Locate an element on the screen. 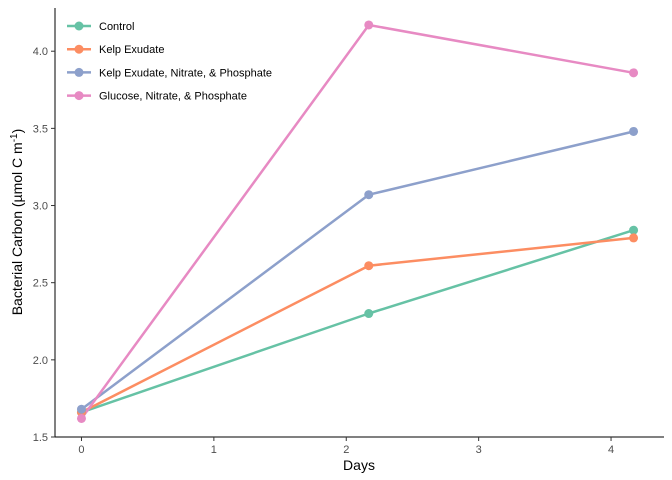 The image size is (672, 480). y-axis-title: Bacterial Carbon (µmol C m-1) is located at coordinates (17, 222).